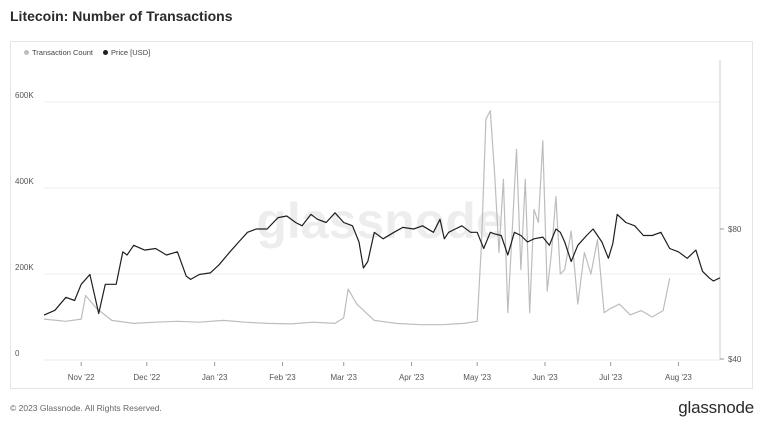 Image resolution: width=760 pixels, height=421 pixels. Describe the element at coordinates (412, 377) in the screenshot. I see `x-tick-label: Apr '23` at that location.